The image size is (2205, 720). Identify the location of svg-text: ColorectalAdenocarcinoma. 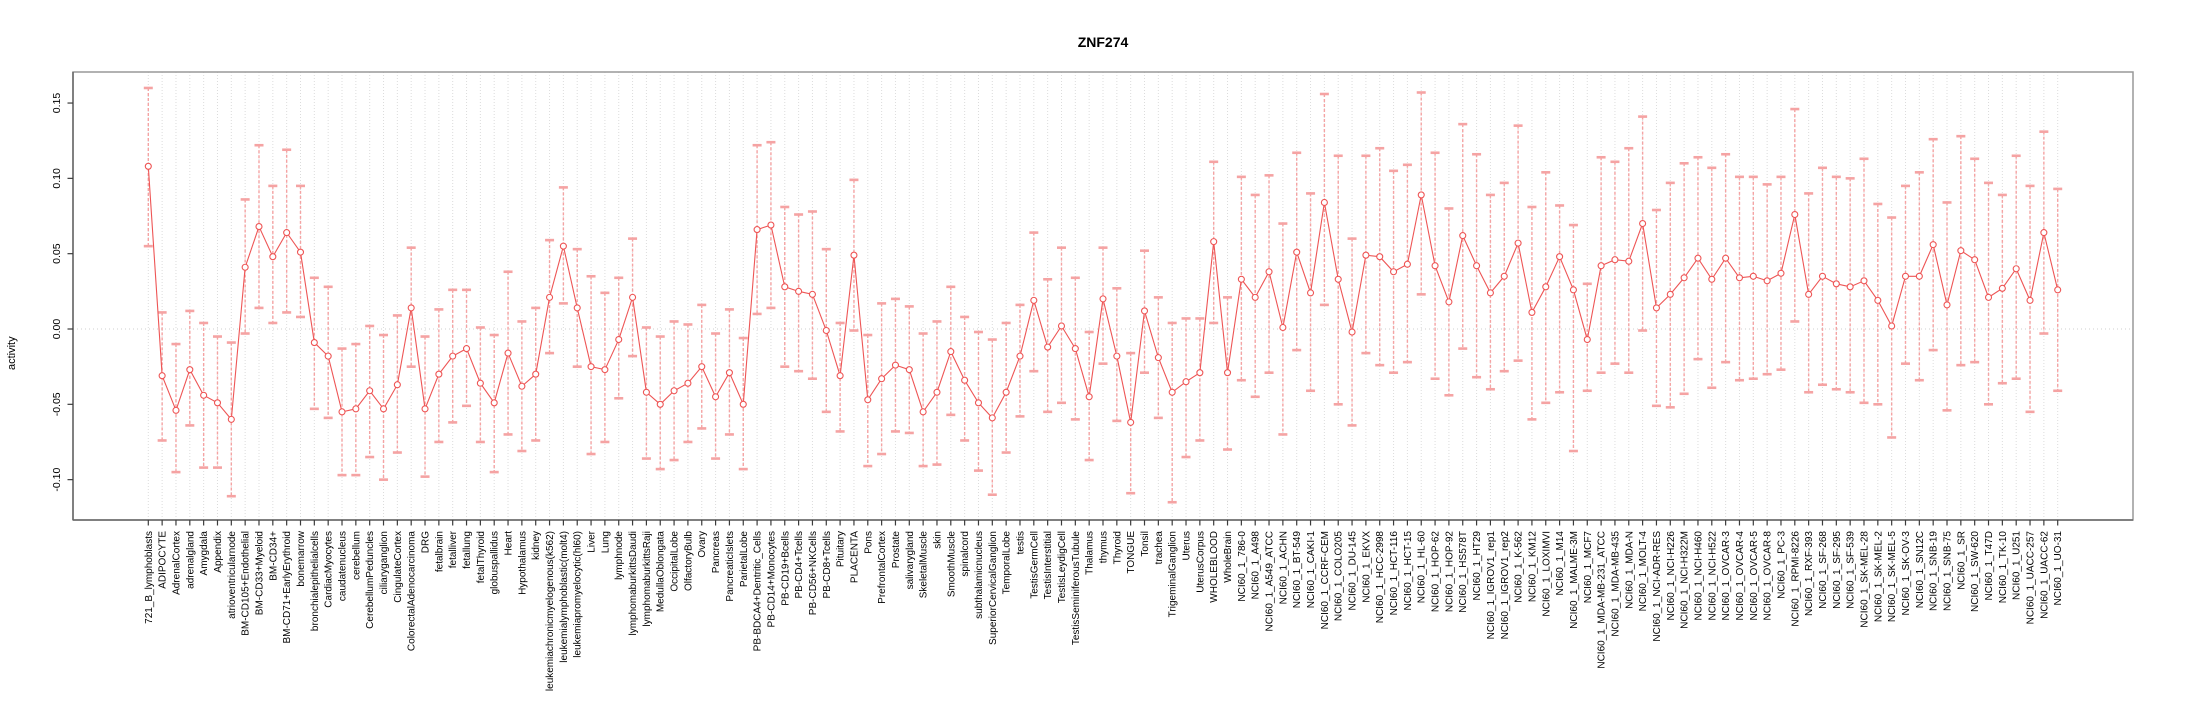
(412, 591).